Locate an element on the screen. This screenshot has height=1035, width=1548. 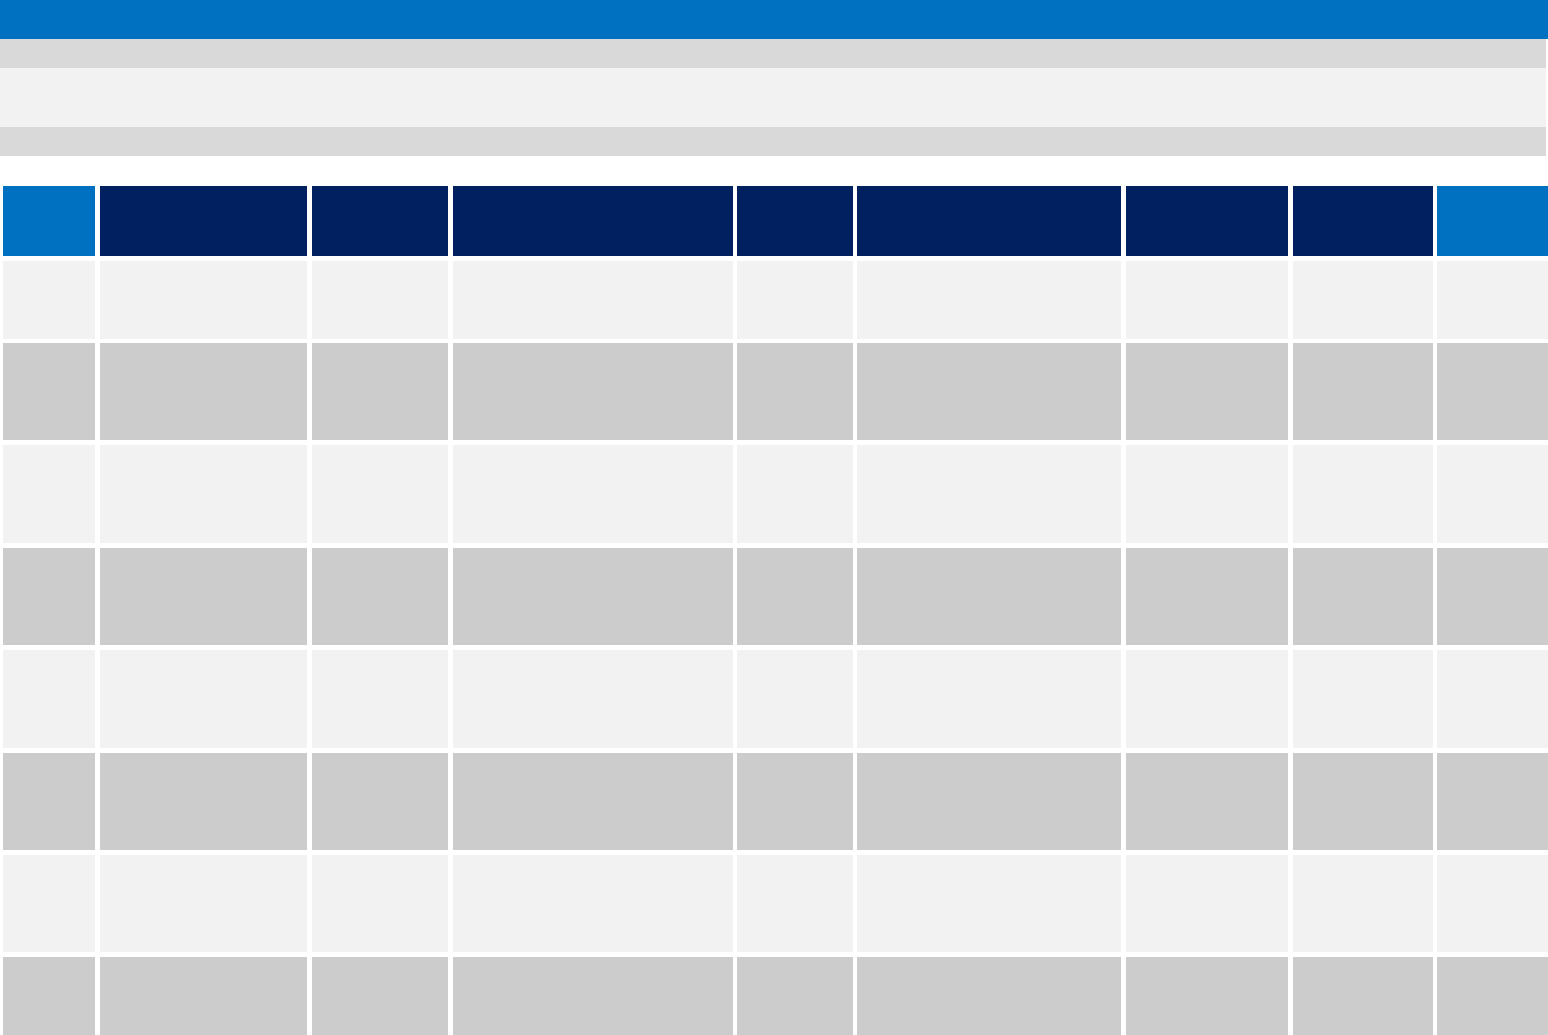
top-title-bar is located at coordinates (774, 19).